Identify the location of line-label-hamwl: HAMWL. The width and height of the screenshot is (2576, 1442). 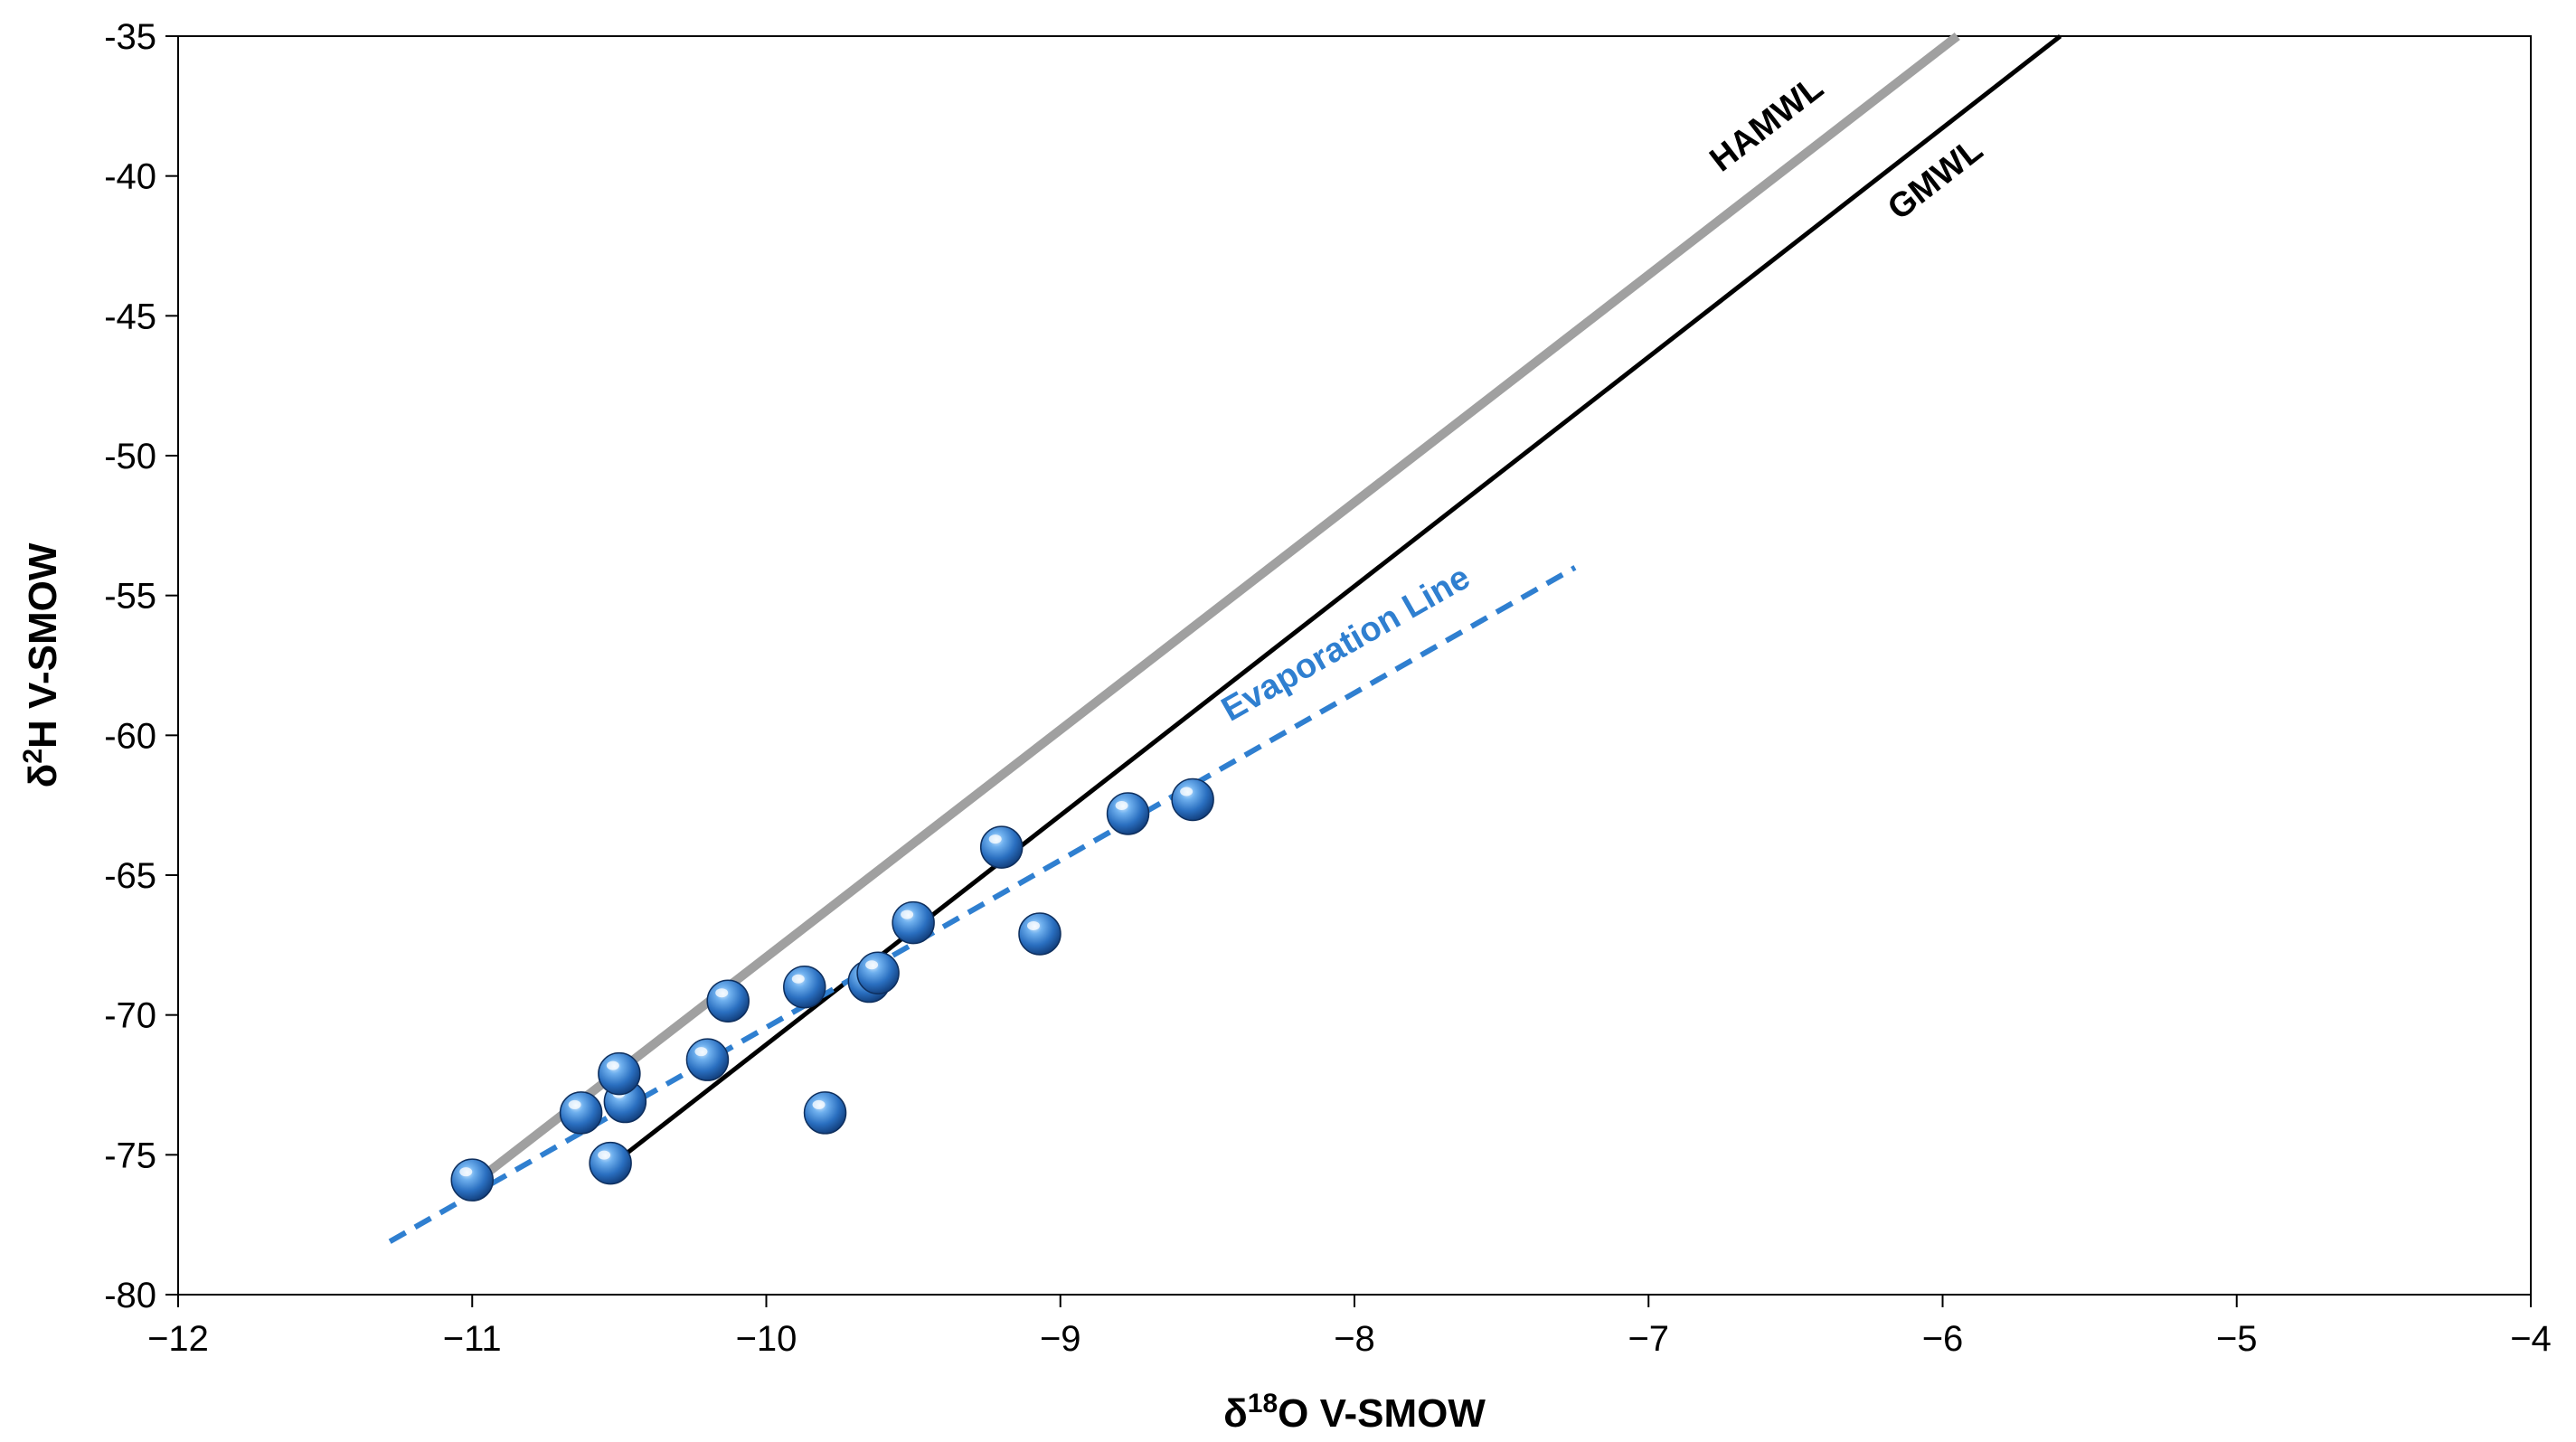
(1767, 124).